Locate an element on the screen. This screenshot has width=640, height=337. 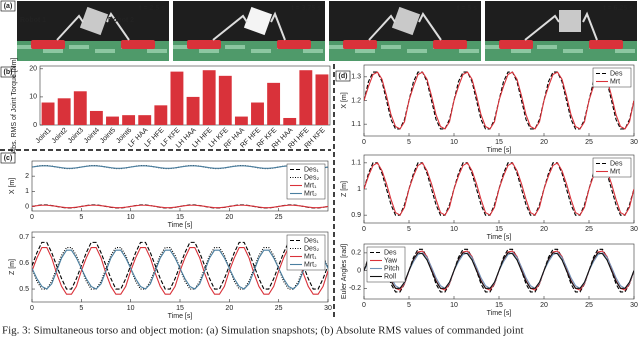
x-tick-label: Joint4 is located at coordinates (92, 136).